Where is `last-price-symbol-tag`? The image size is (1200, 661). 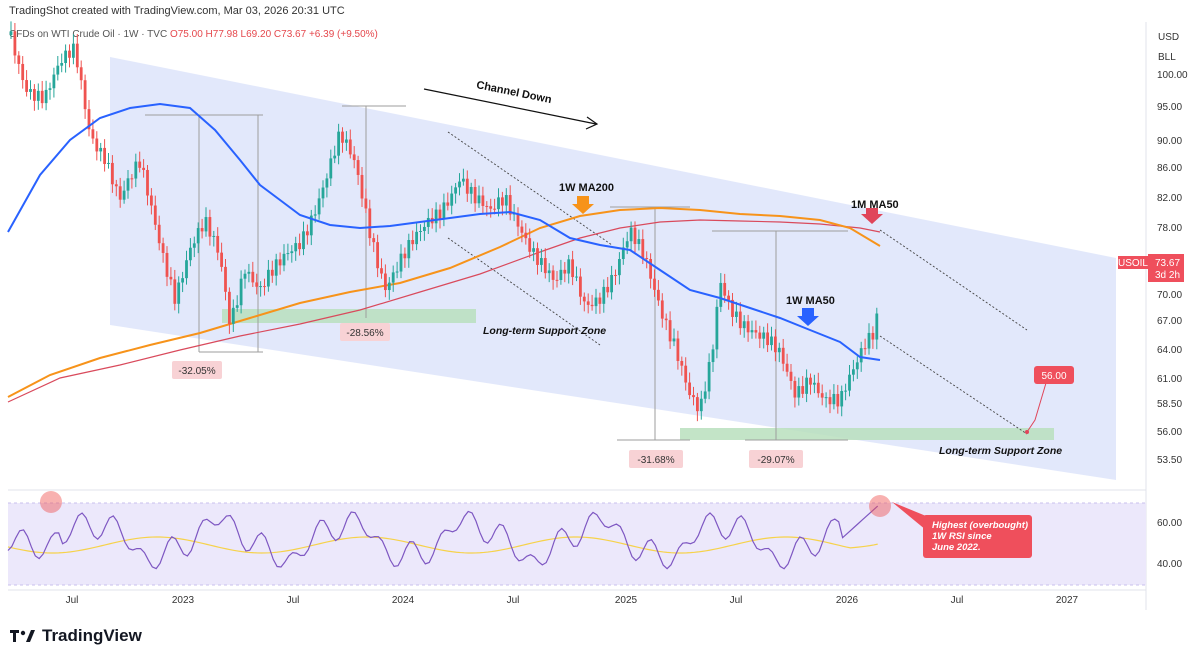
last-price-symbol-tag is located at coordinates (1133, 262).